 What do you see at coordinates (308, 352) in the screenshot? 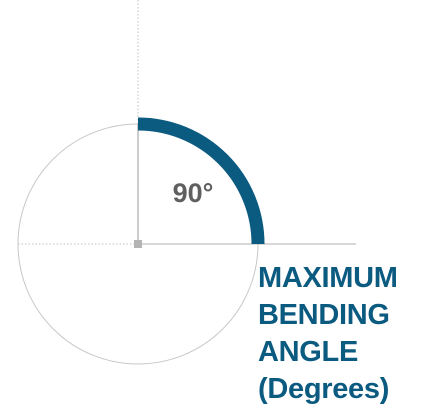
I see `caption-line-3: ANGLE` at bounding box center [308, 352].